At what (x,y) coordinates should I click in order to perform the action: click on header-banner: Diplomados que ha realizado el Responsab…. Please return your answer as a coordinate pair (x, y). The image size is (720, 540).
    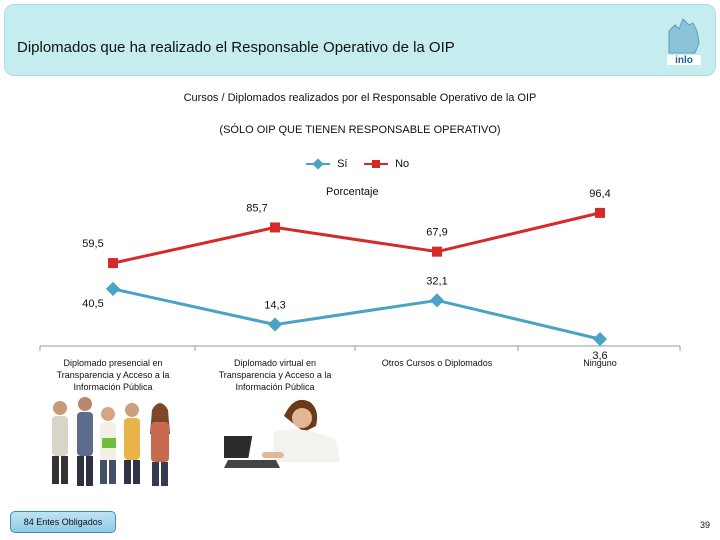
    Looking at the image, I should click on (360, 40).